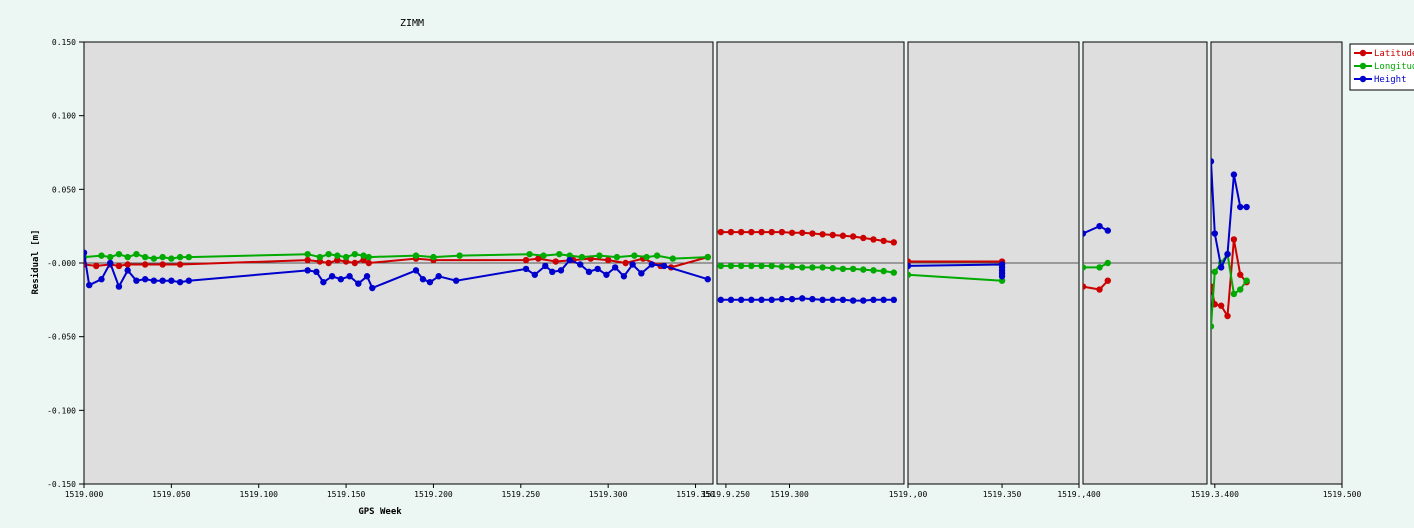 This screenshot has height=528, width=1414. What do you see at coordinates (346, 494) in the screenshot?
I see `x-tick-label: 1519.150` at bounding box center [346, 494].